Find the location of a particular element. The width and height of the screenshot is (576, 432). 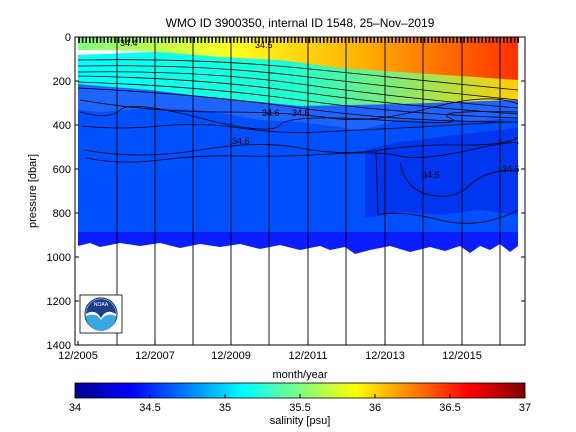

colorbar-tick-label: 36.5 is located at coordinates (449, 408).